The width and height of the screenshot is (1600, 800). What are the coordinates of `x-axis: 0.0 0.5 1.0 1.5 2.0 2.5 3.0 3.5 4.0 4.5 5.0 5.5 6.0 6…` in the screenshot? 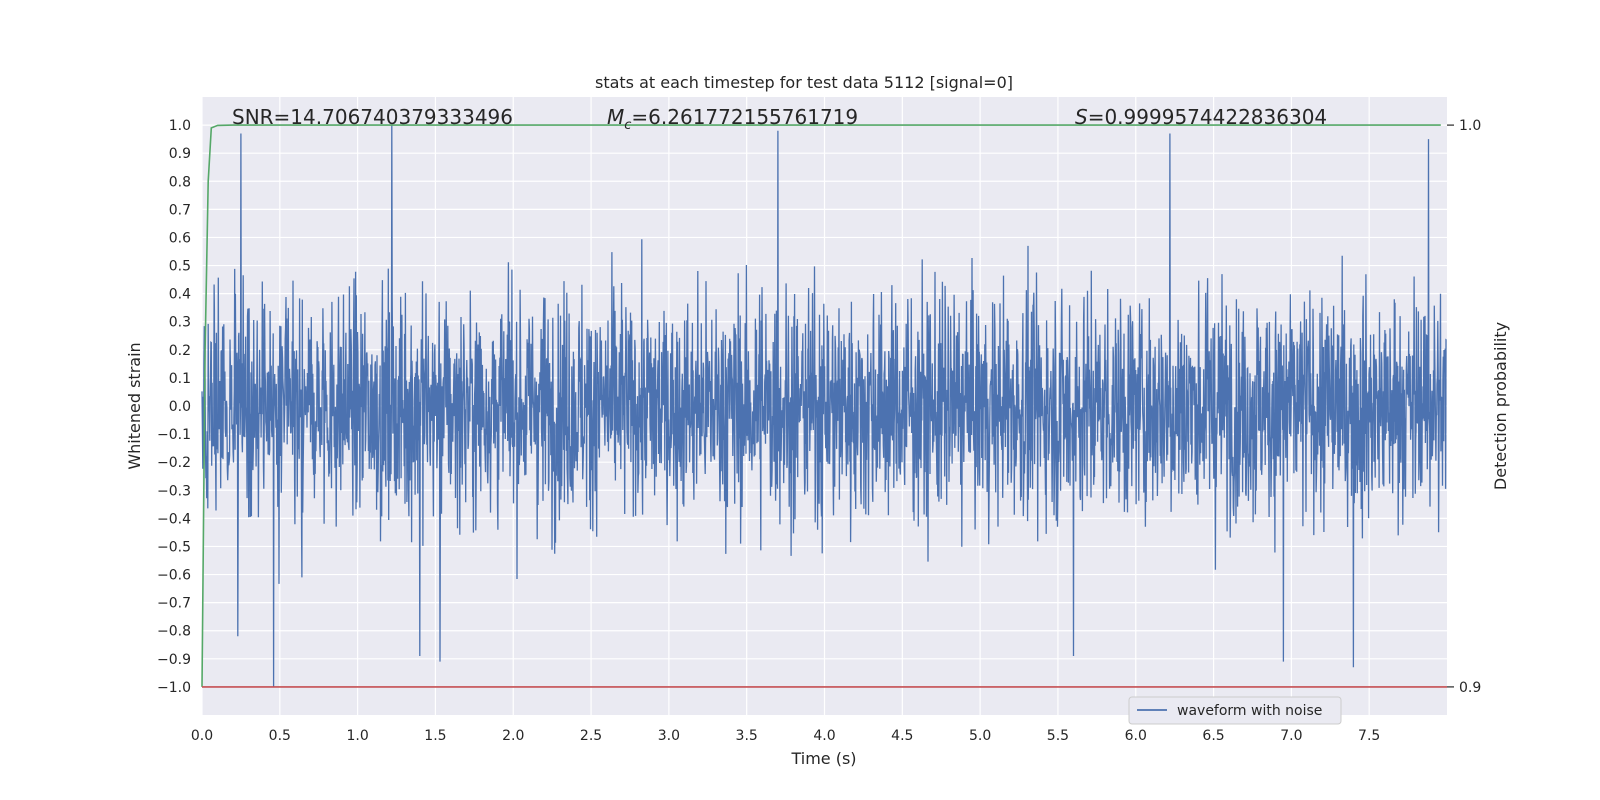 It's located at (785, 736).